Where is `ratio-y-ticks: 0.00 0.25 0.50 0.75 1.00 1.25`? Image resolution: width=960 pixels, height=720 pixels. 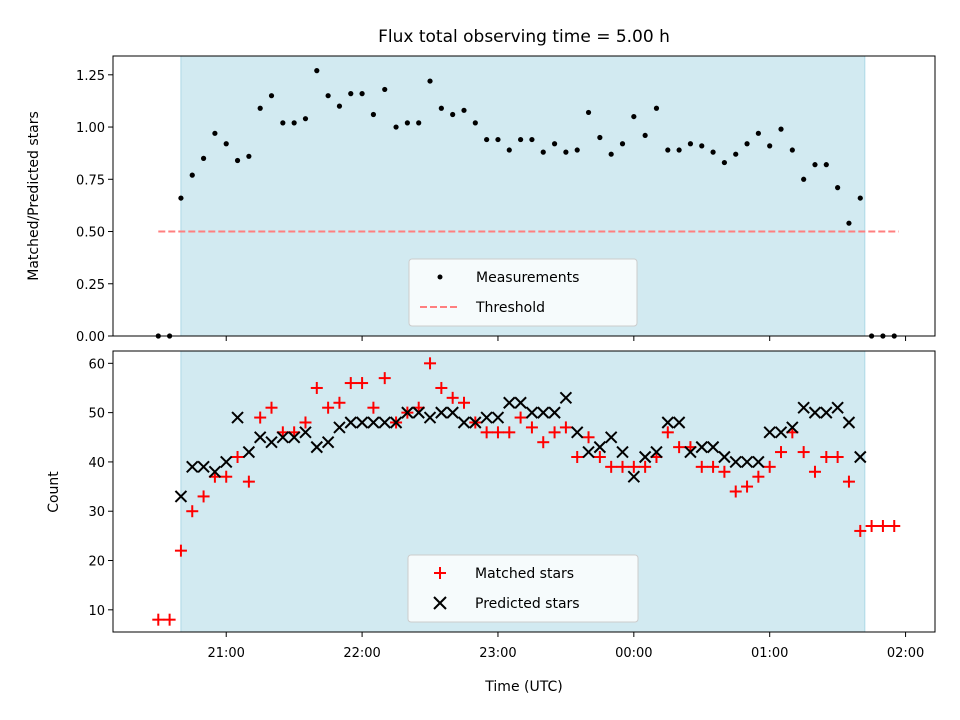
ratio-y-ticks: 0.00 0.25 0.50 0.75 1.00 1.25 is located at coordinates (94, 207).